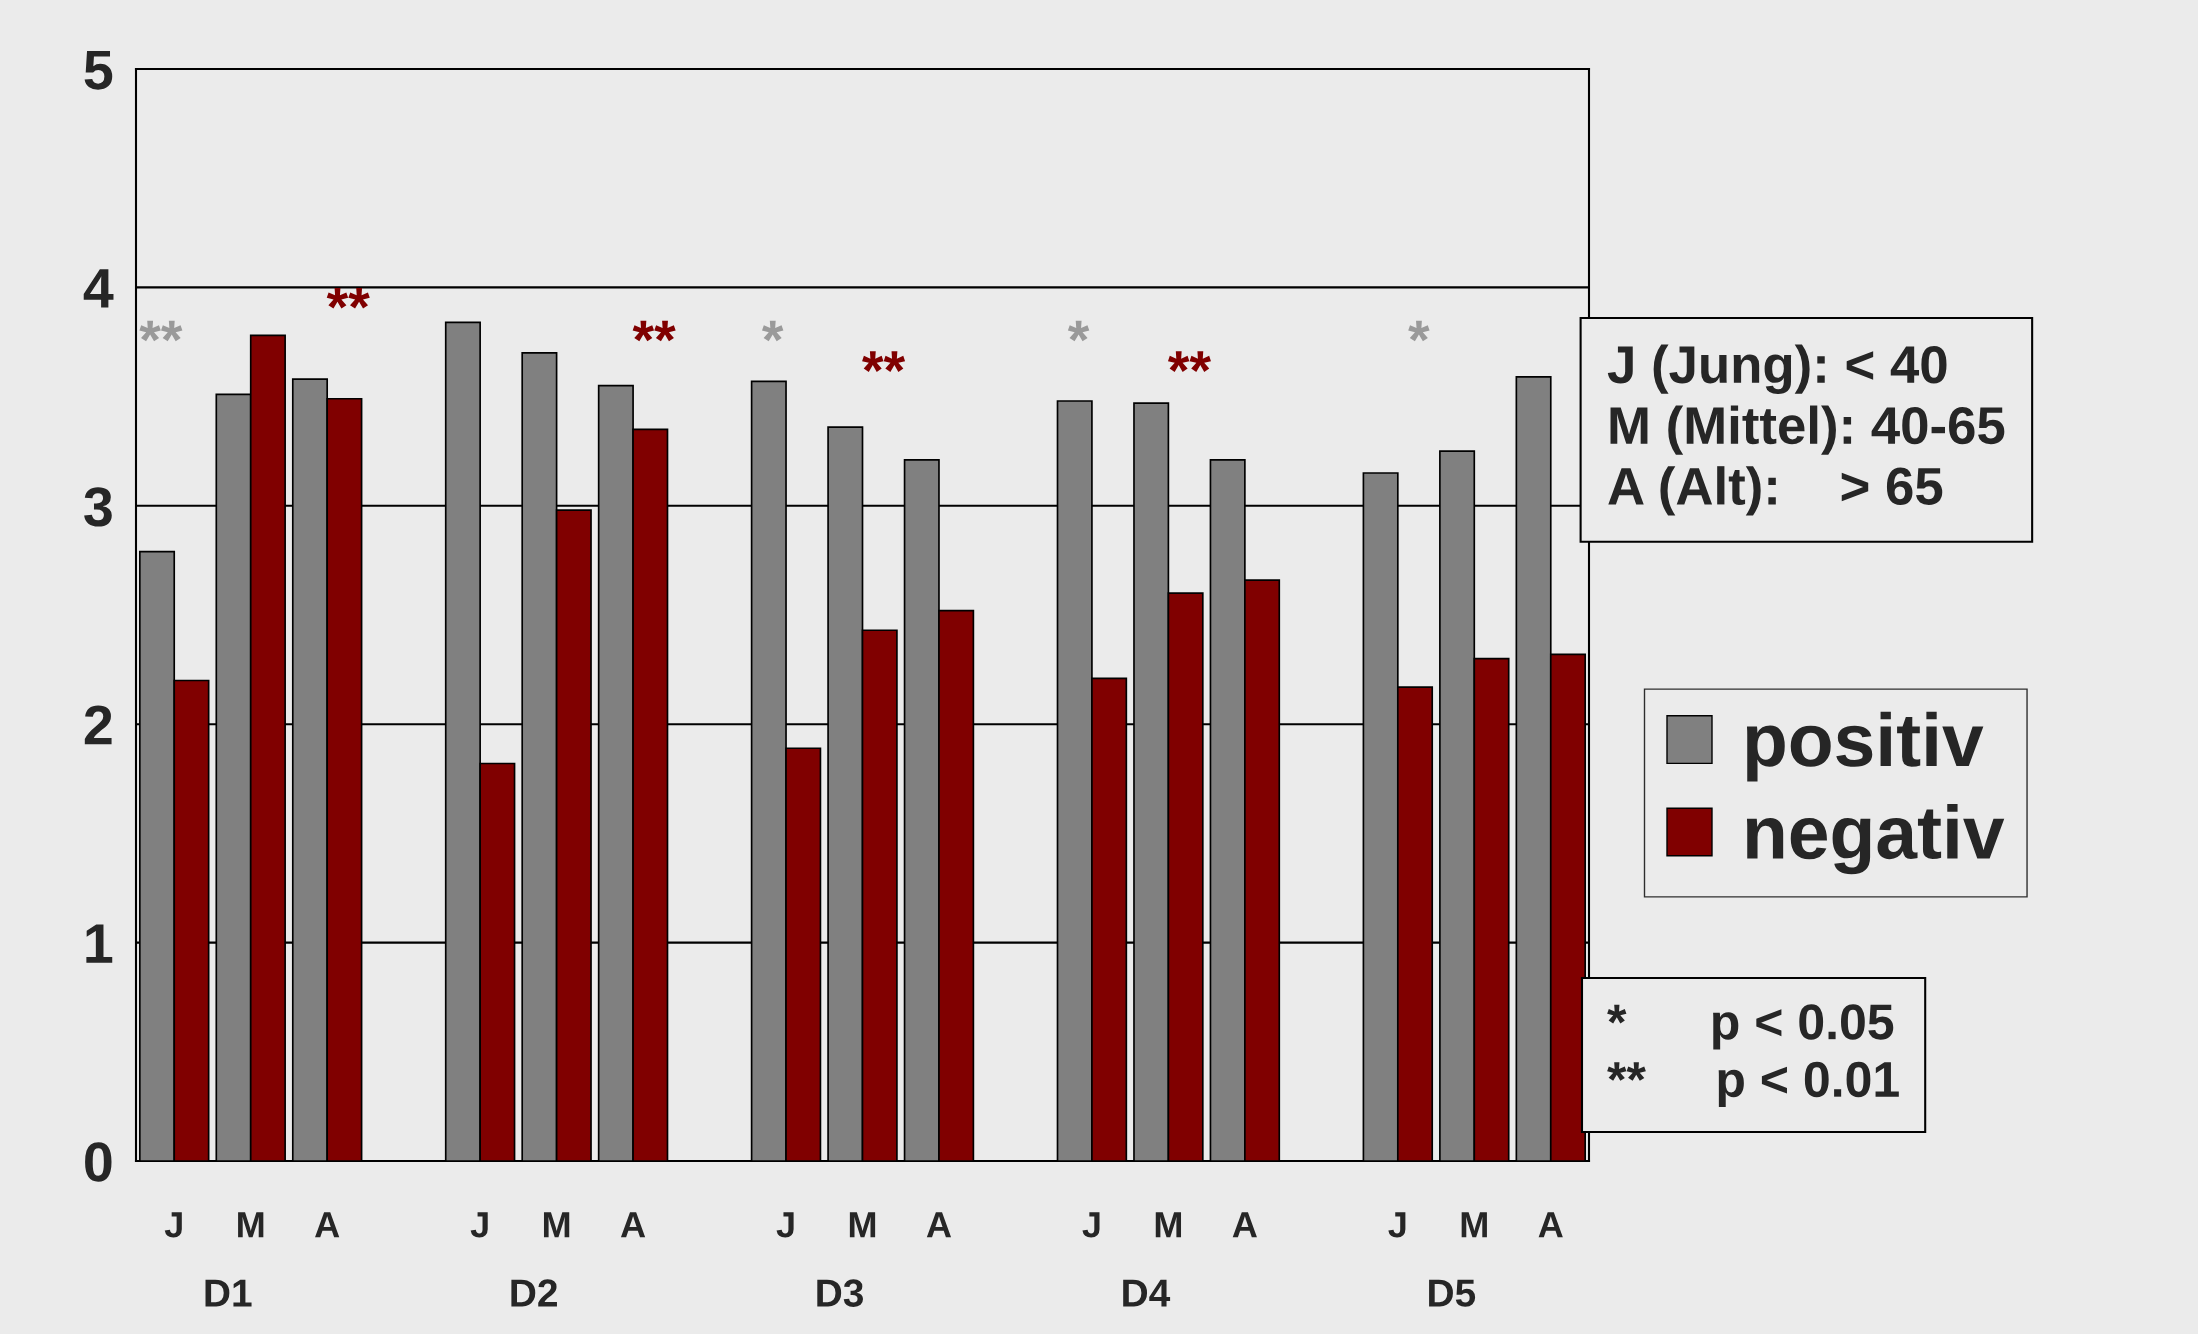  I want to click on y-tick-label: 4, so click(98, 288).